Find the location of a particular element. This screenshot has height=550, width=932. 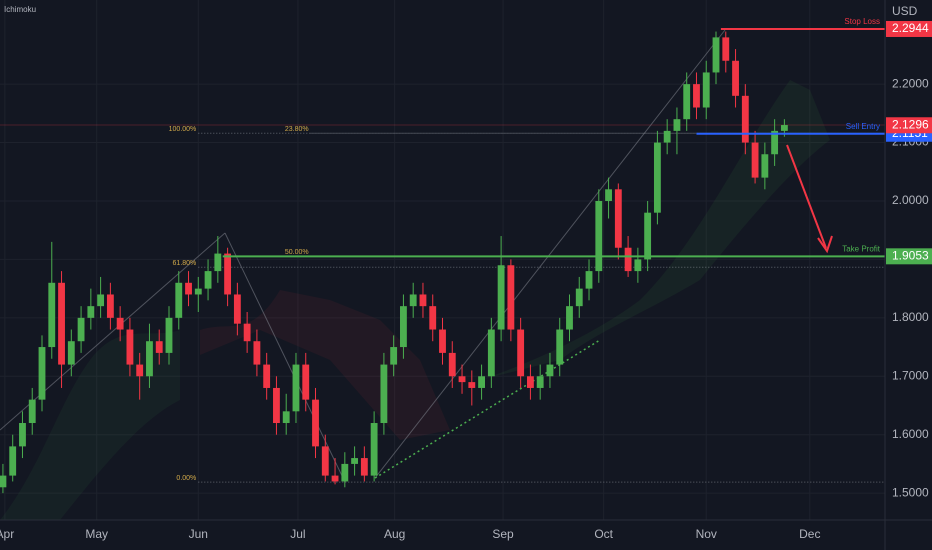

fib-label: 100.00% is located at coordinates (183, 129).